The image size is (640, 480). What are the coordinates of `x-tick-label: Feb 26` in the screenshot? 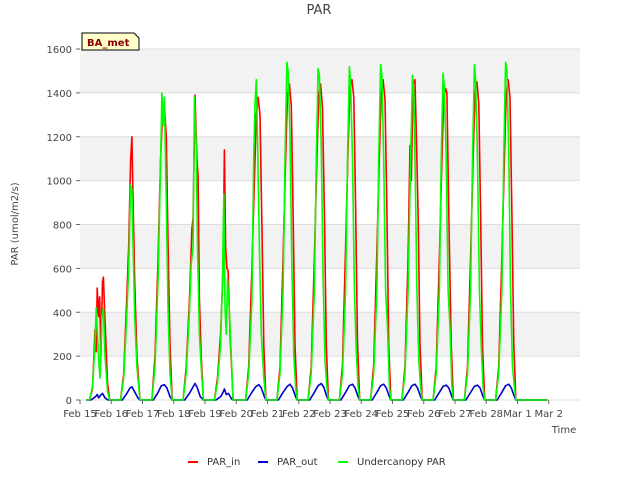 It's located at (424, 414).